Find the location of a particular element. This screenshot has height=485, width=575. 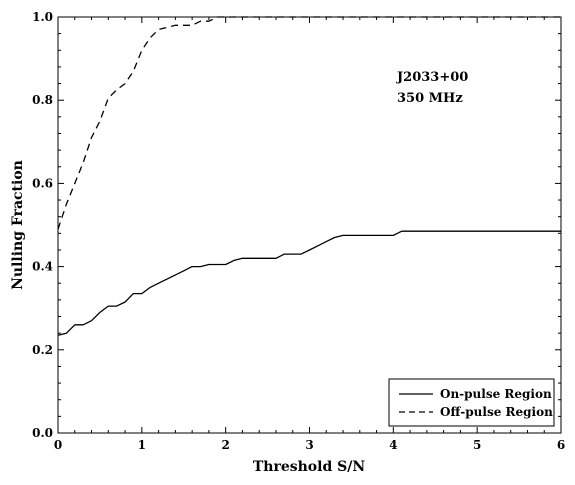

y-tick-label: 0.8 is located at coordinates (42, 100).